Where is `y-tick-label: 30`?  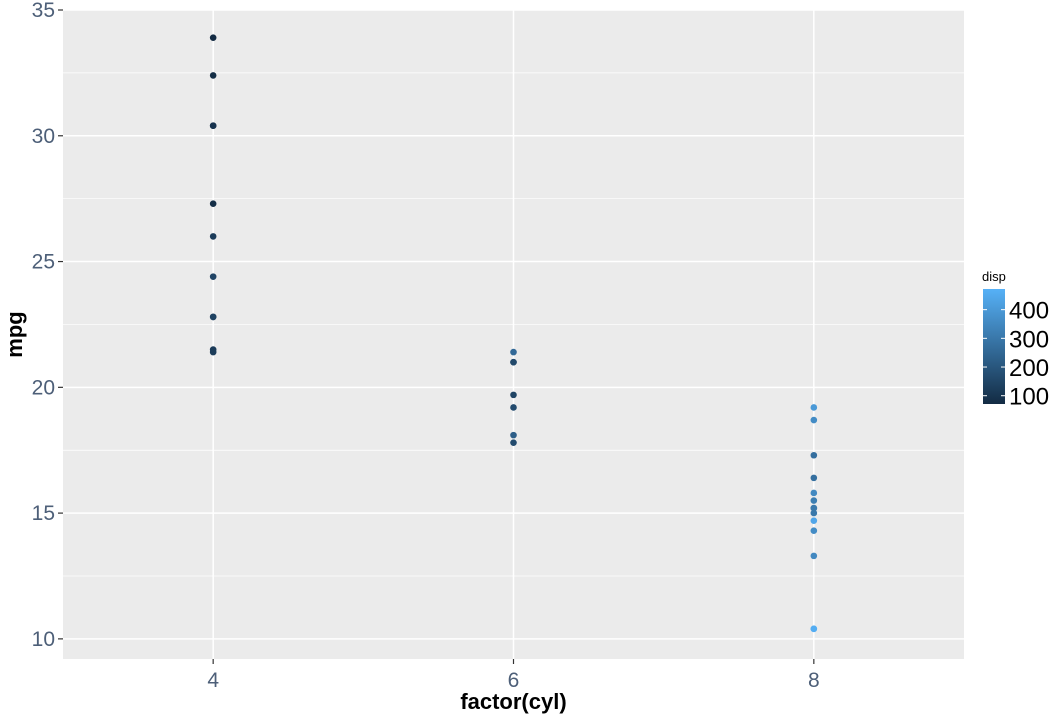
y-tick-label: 30 is located at coordinates (43, 136).